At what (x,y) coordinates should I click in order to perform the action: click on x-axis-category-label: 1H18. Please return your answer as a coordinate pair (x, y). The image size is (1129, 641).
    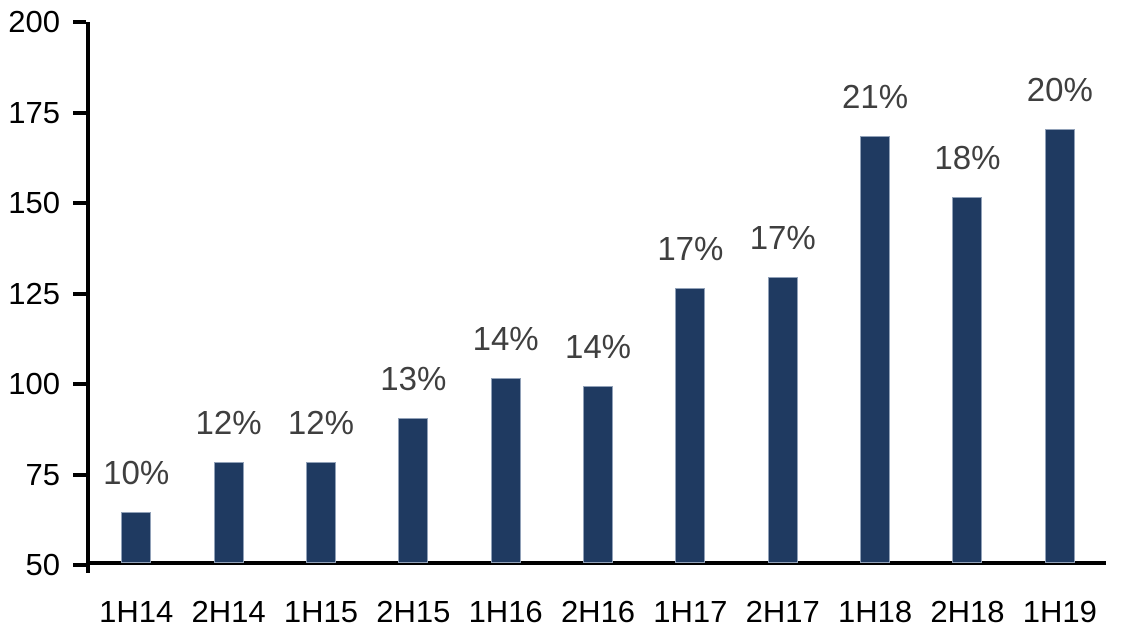
    Looking at the image, I should click on (875, 611).